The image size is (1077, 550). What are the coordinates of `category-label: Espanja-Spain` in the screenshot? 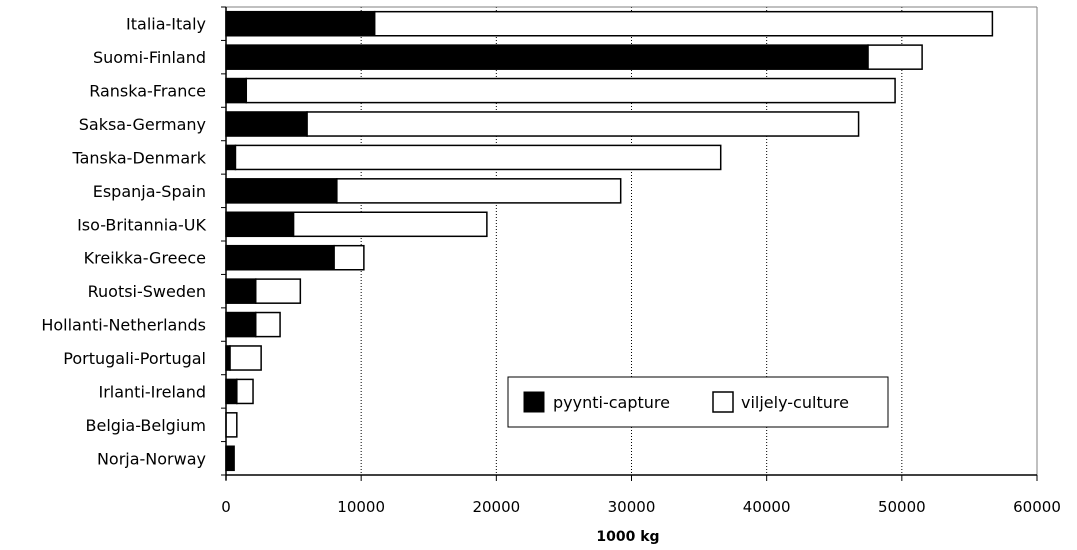 It's located at (149, 191).